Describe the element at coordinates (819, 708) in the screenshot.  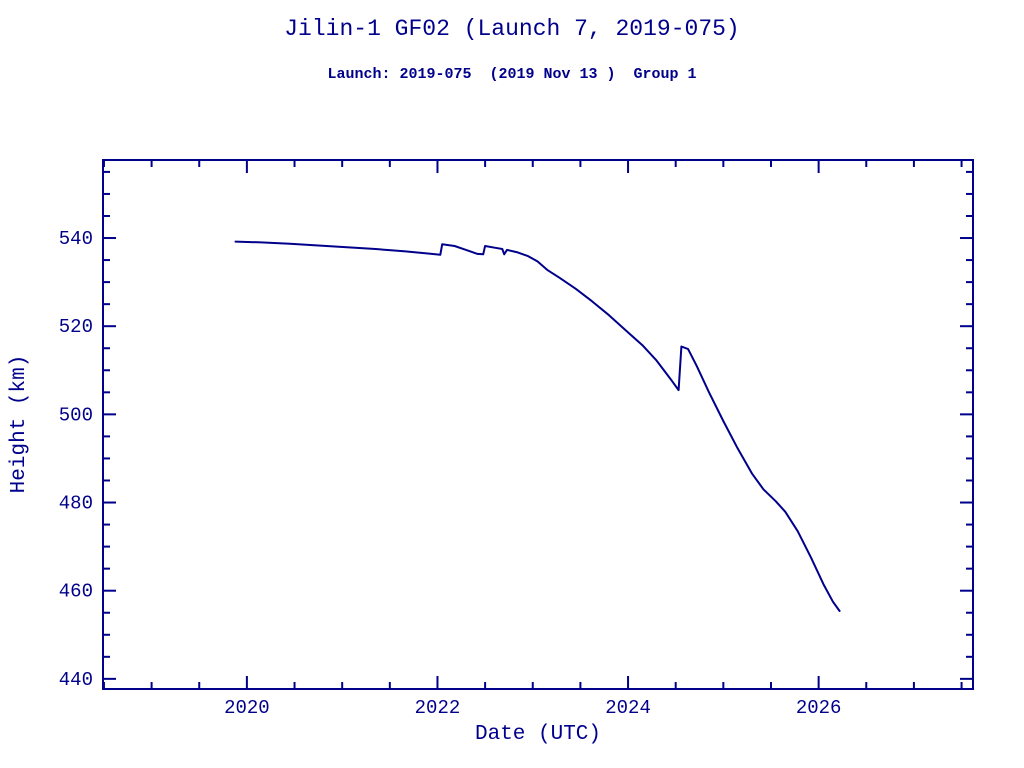
I see `x-tick-label-2026: 2026` at that location.